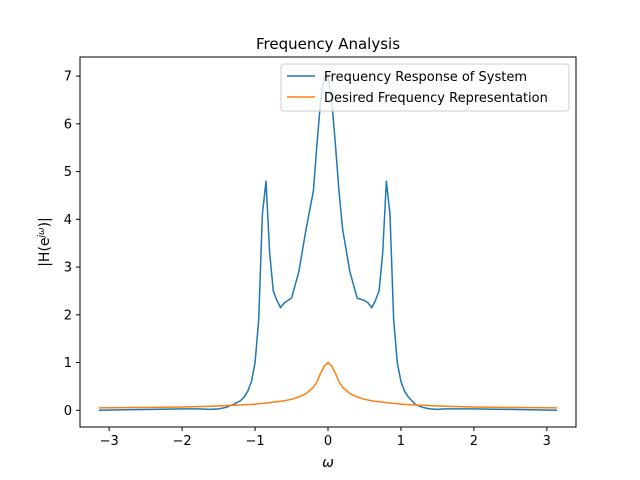 The image size is (640, 480). Describe the element at coordinates (328, 44) in the screenshot. I see `chart-title: Frequency Analysis` at that location.